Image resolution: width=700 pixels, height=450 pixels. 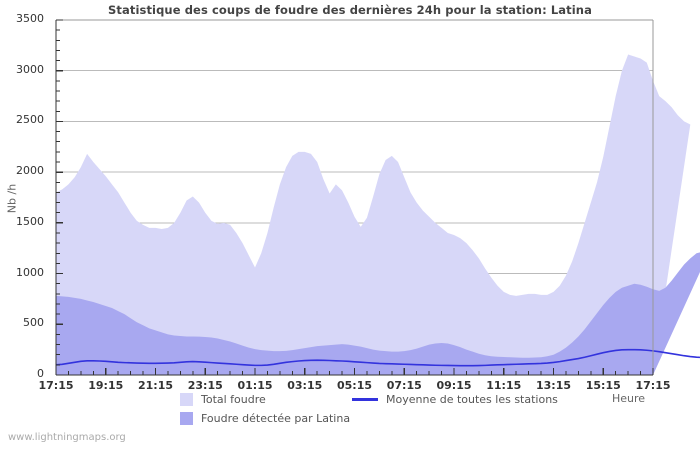 What do you see at coordinates (305, 385) in the screenshot?
I see `x-tick-label: 03:15` at bounding box center [305, 385].